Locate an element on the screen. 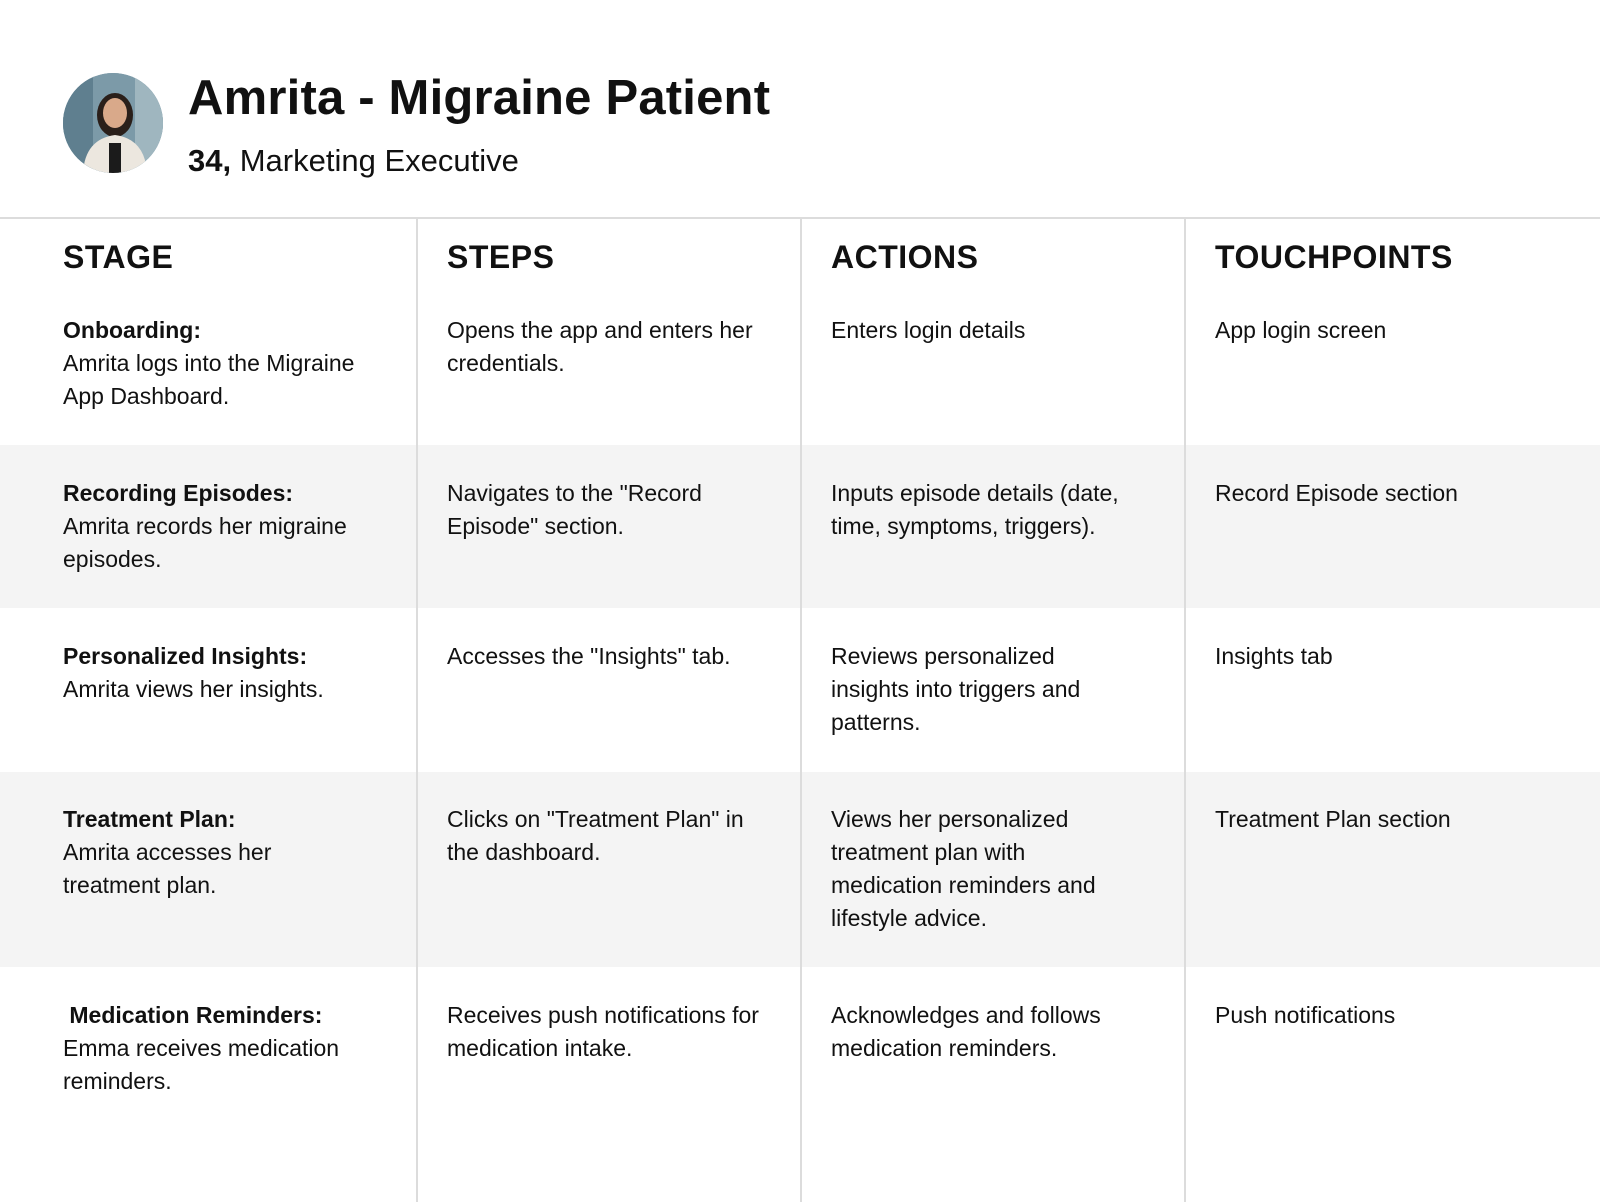  persona-subtitle: 34, Marketing Executive is located at coordinates (353, 161).